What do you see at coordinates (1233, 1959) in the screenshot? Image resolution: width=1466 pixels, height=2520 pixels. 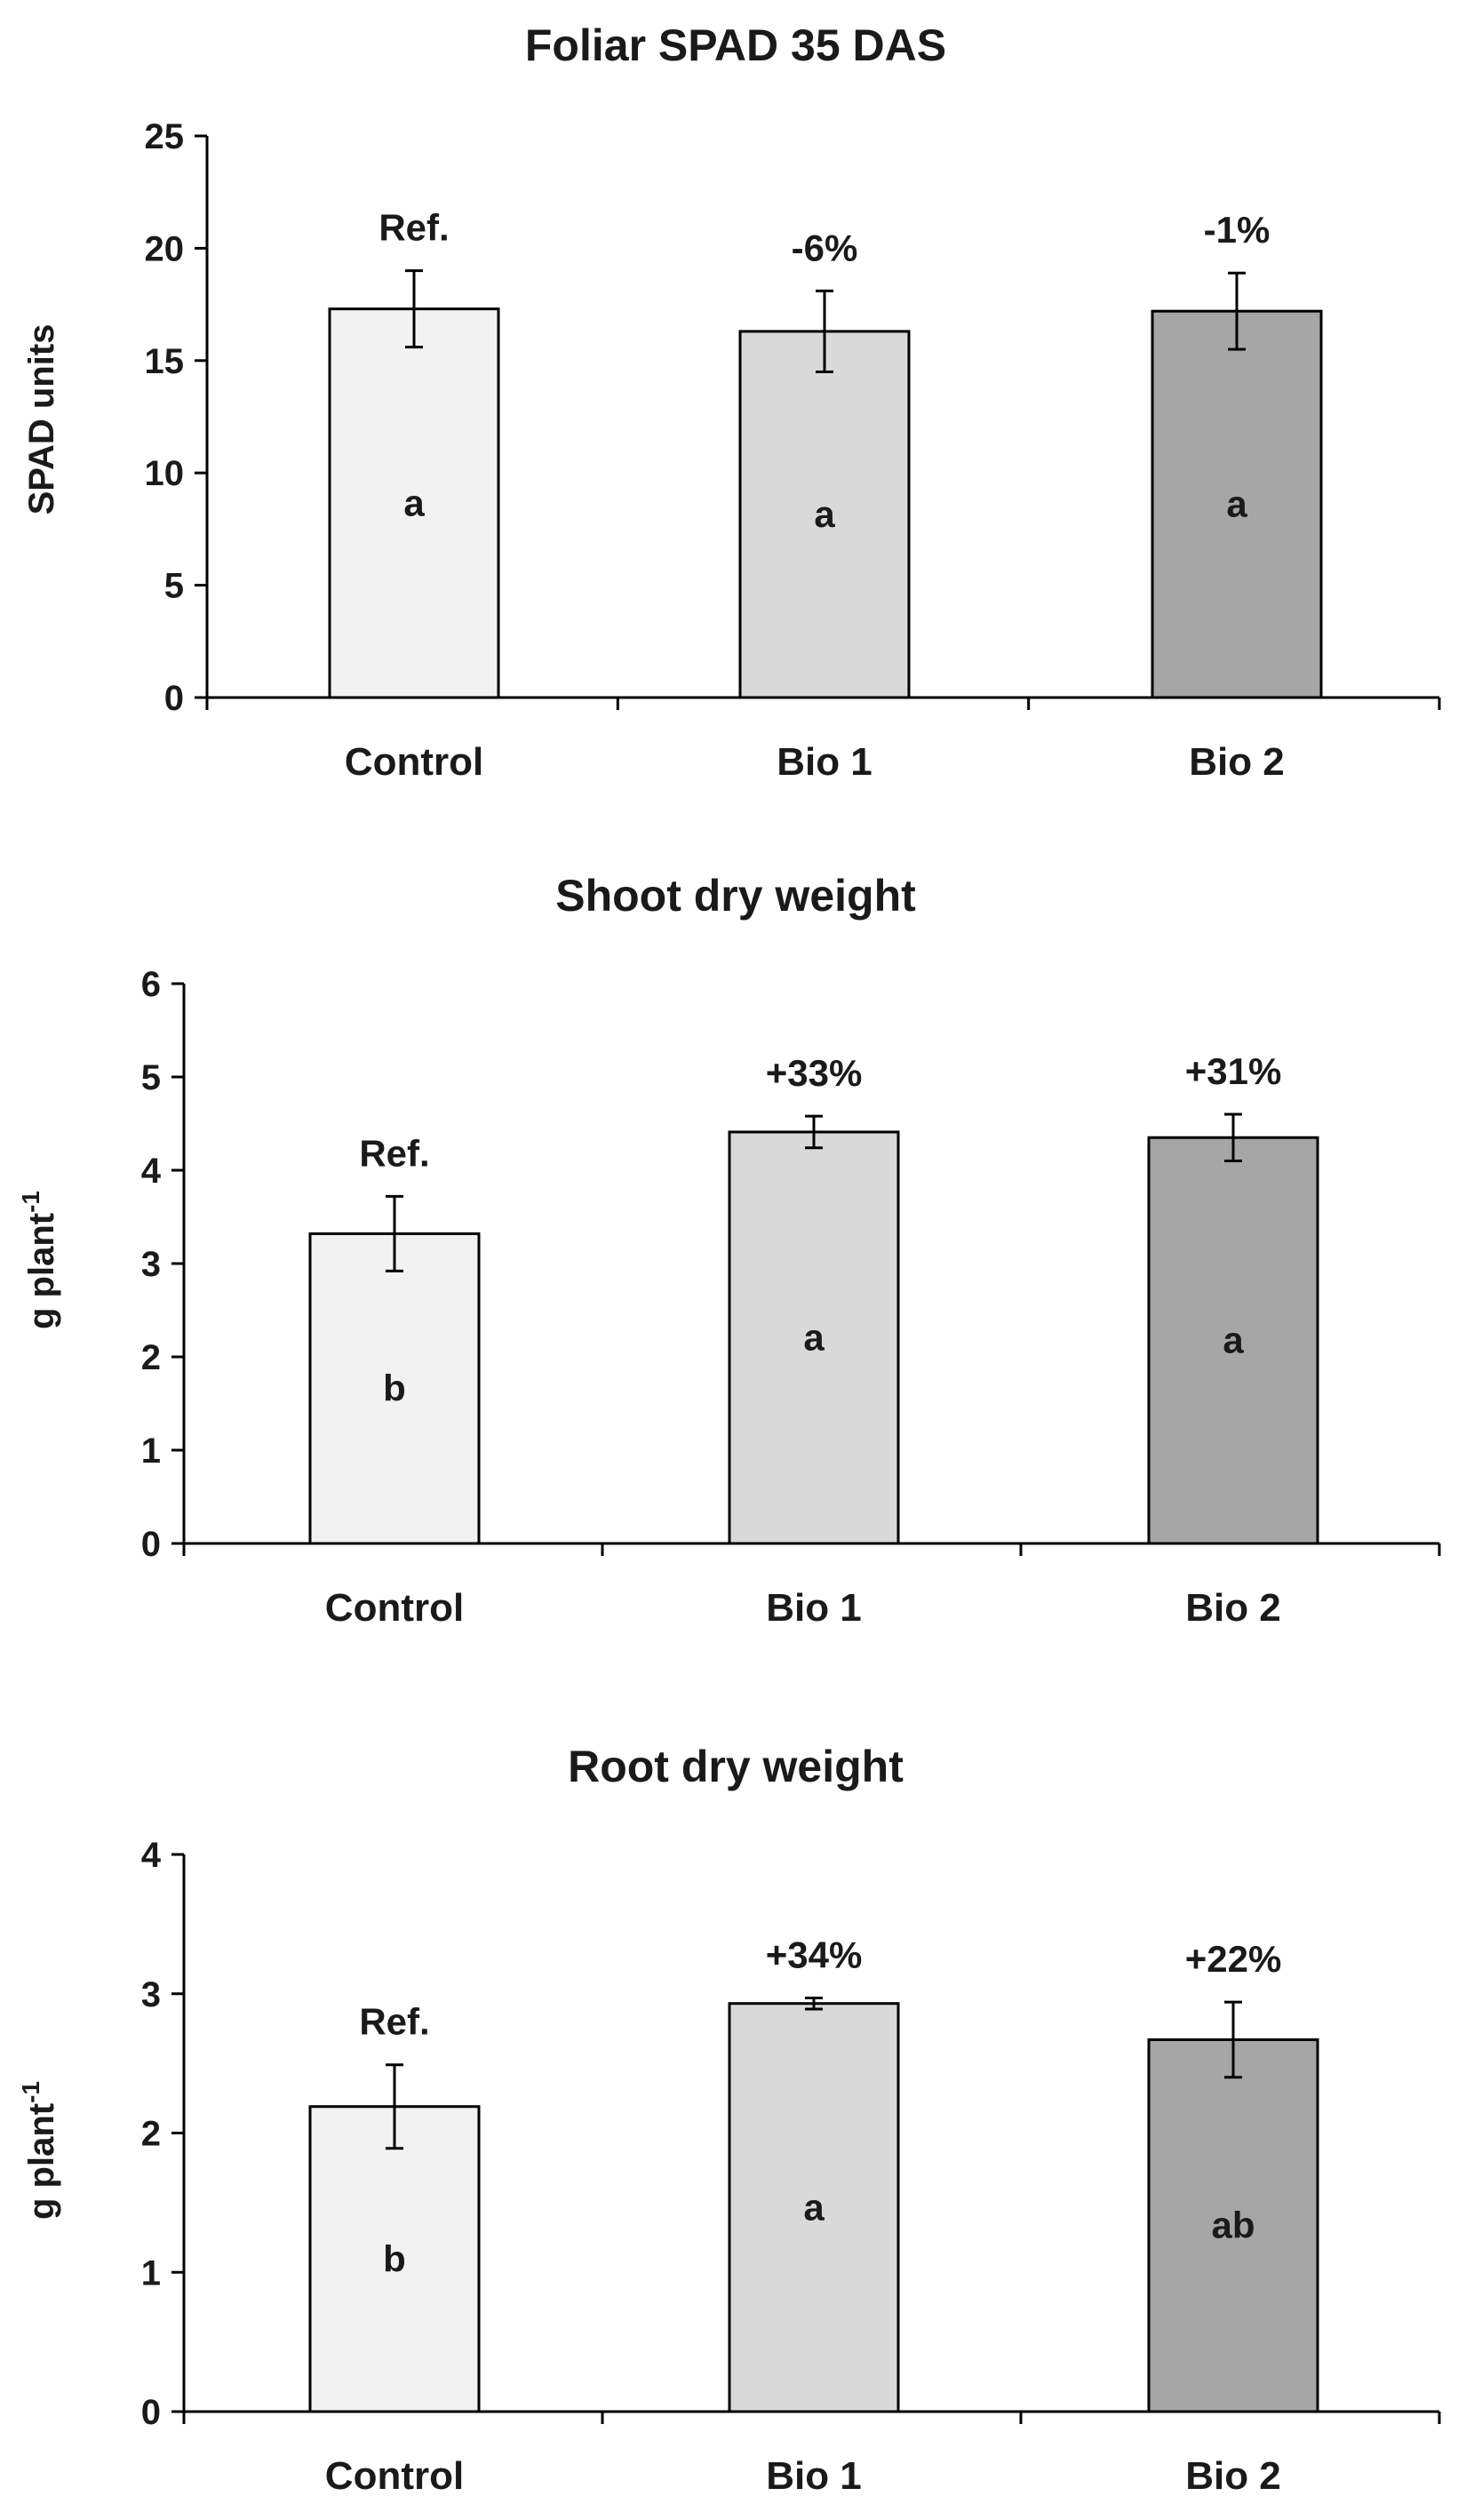 I see `percent-change-label: +22%` at bounding box center [1233, 1959].